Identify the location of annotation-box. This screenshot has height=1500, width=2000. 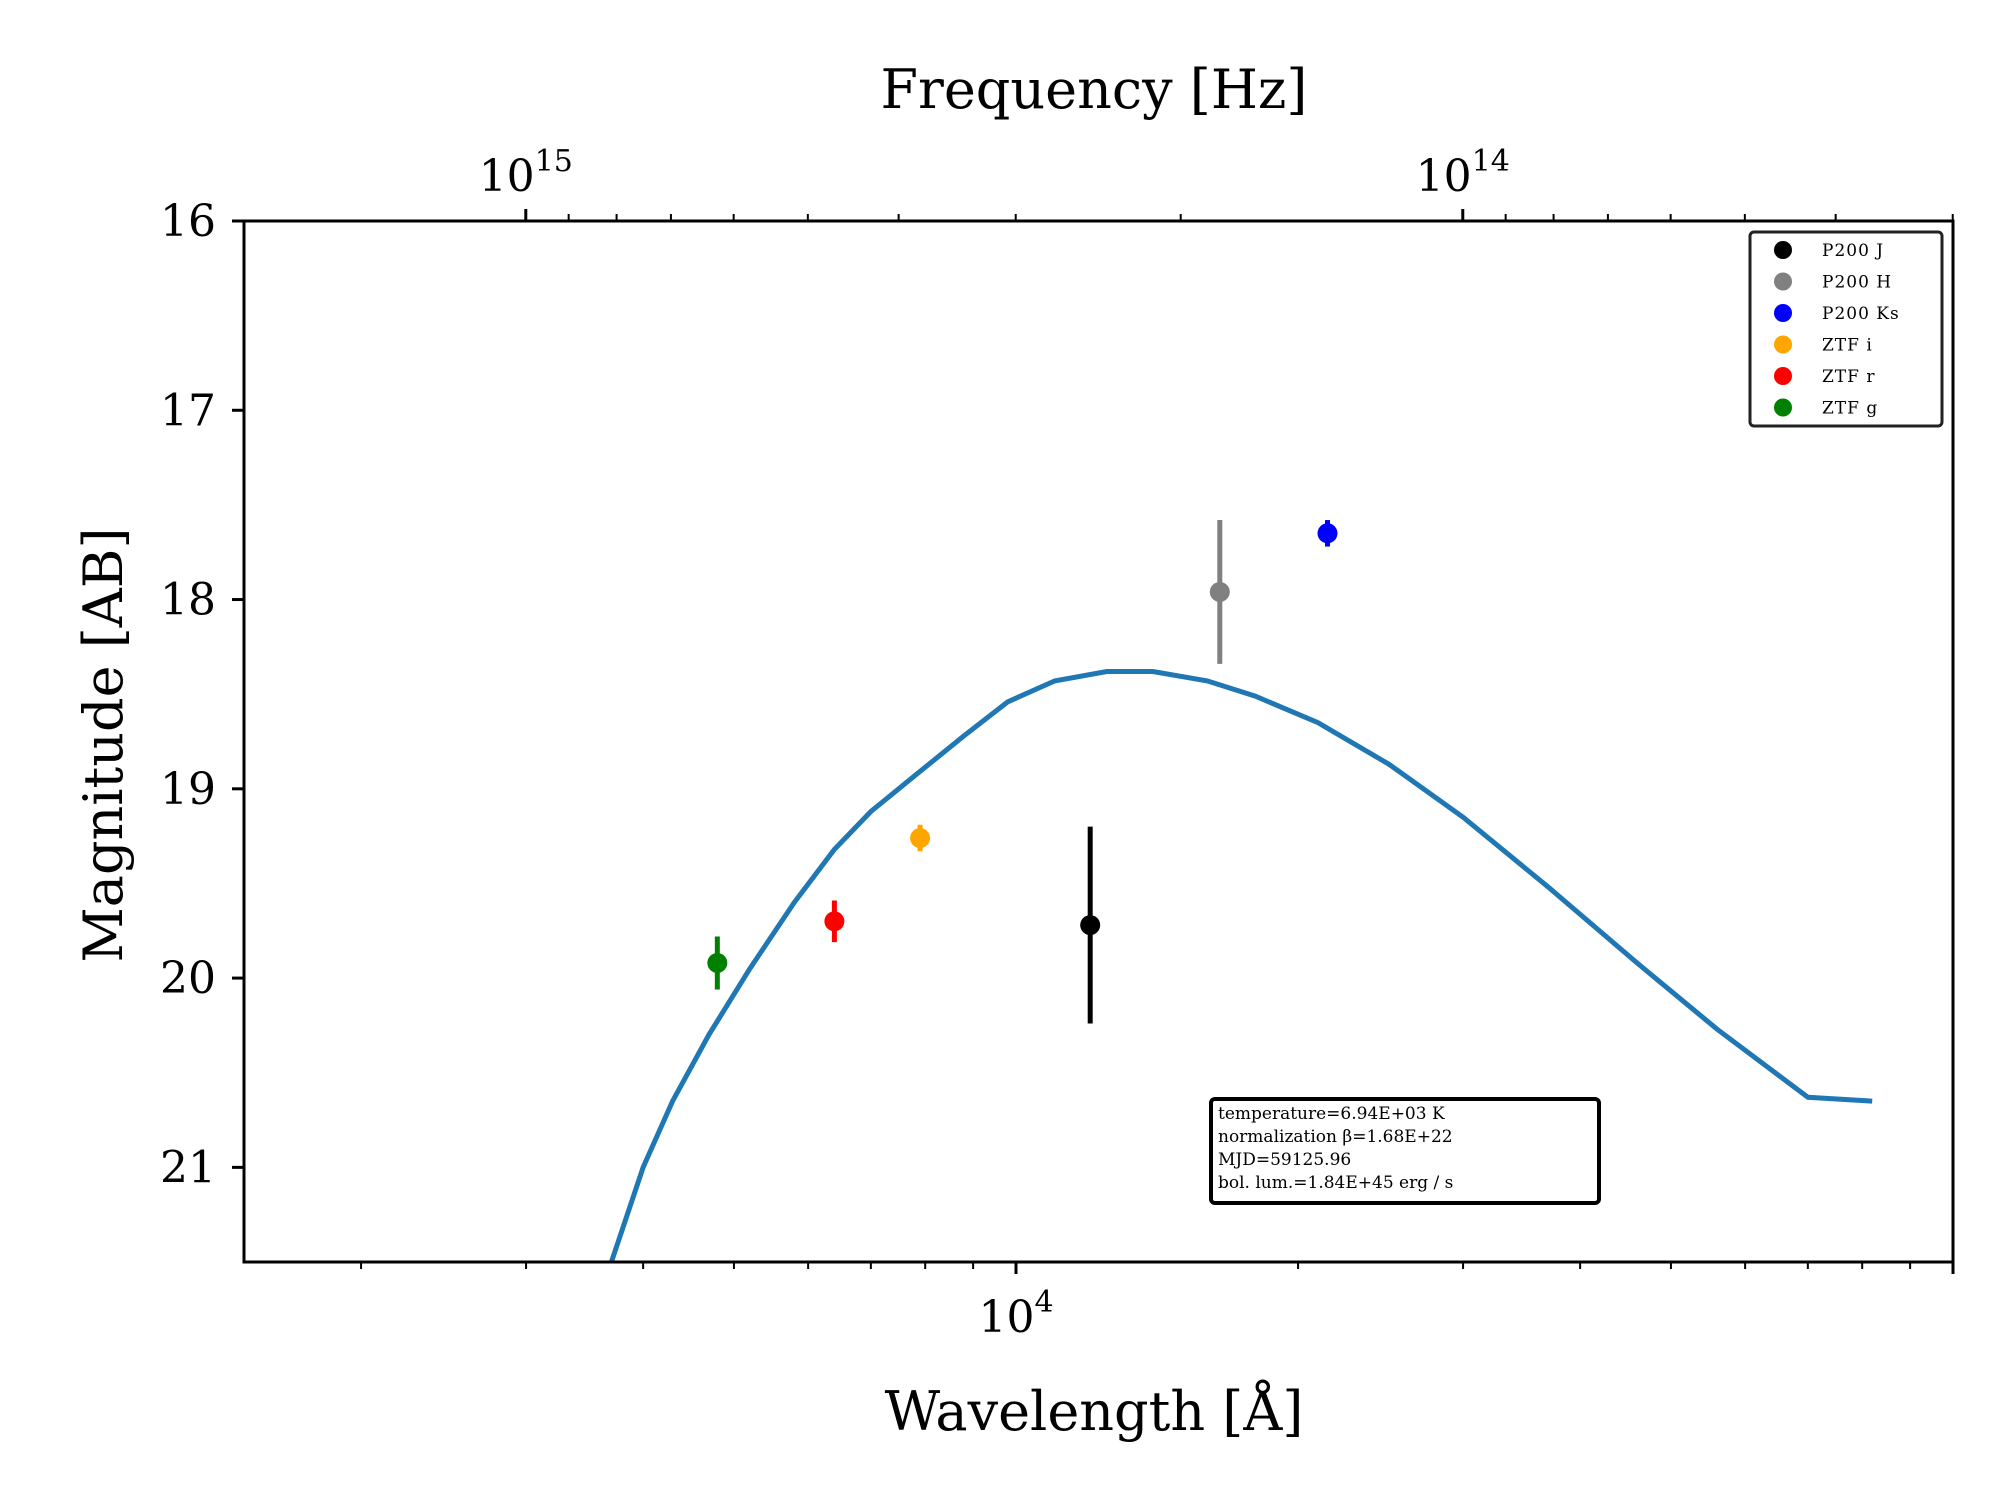
(1405, 1151).